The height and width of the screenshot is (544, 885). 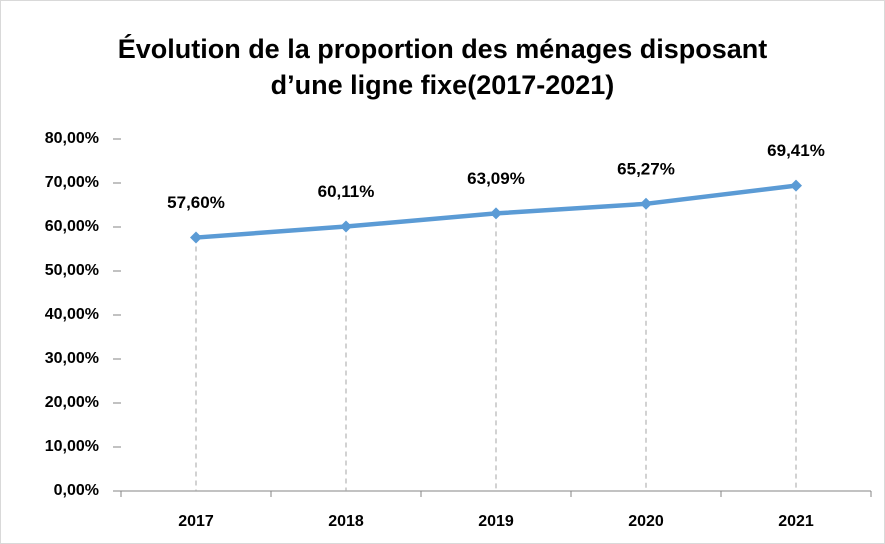 I want to click on y-tick-label: 60,00%, so click(x=72, y=226).